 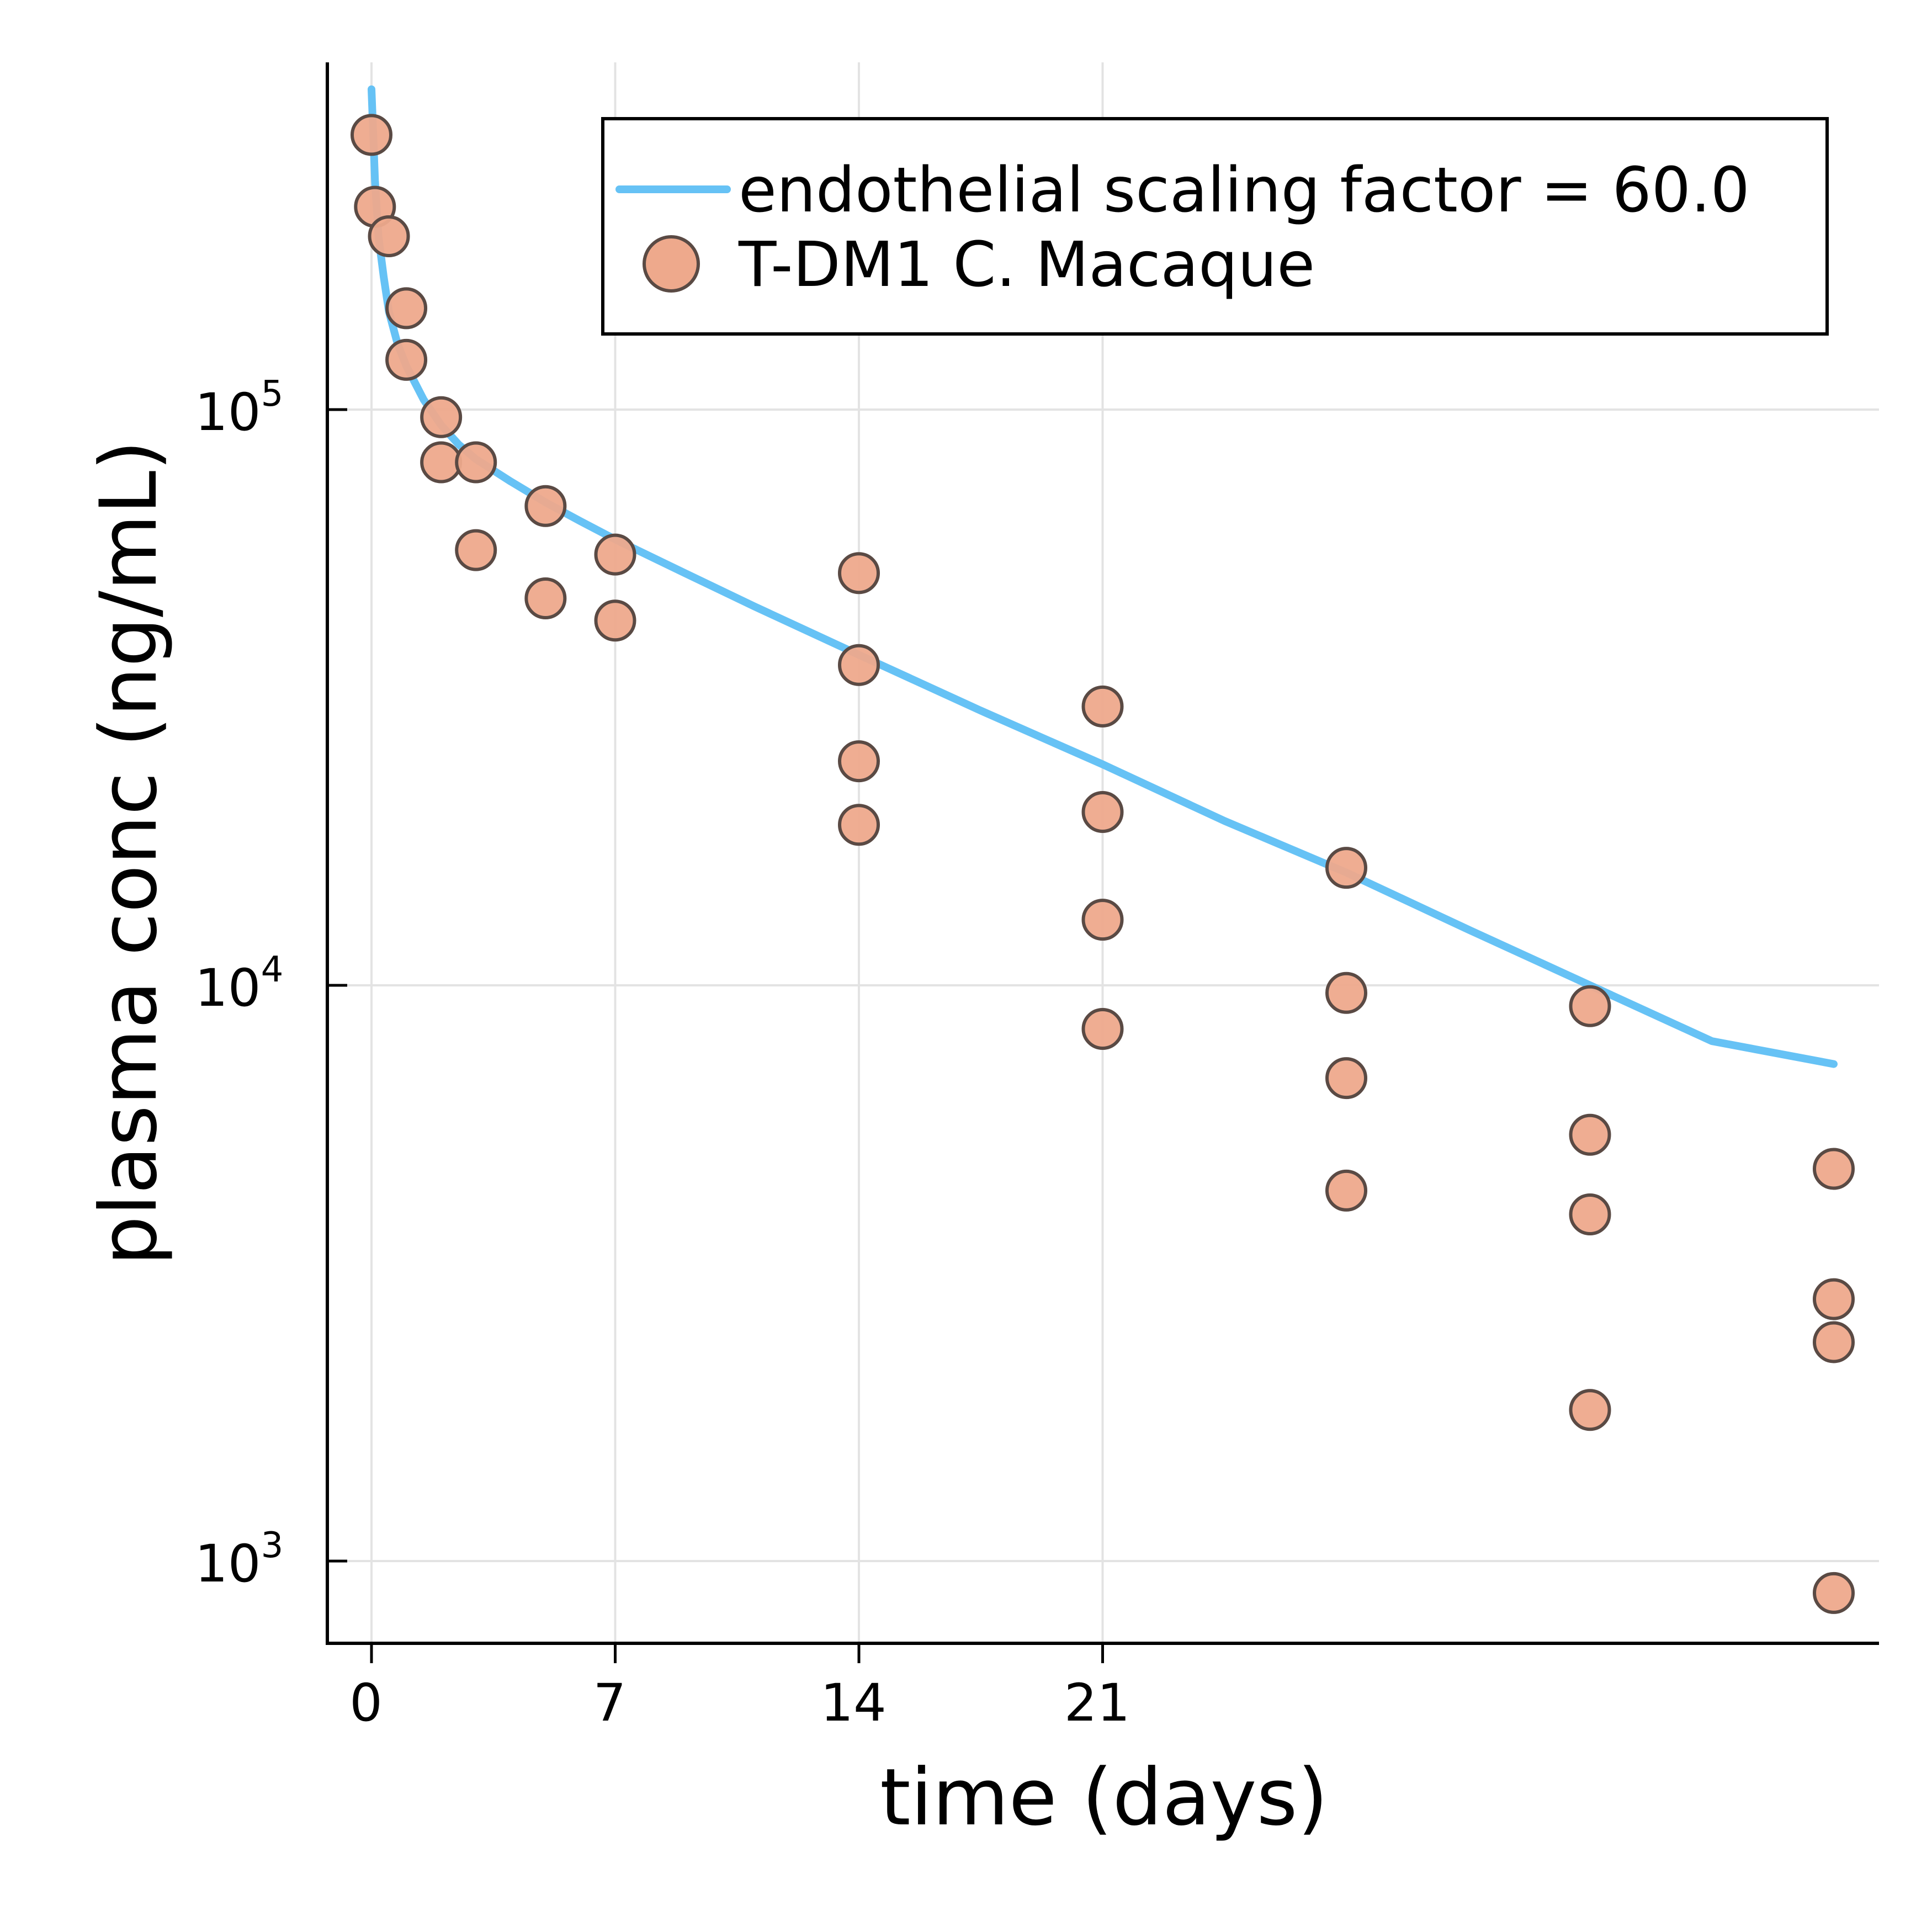 I want to click on legend-label-line: endothelial scaling factor = 60.0, so click(x=1245, y=191).